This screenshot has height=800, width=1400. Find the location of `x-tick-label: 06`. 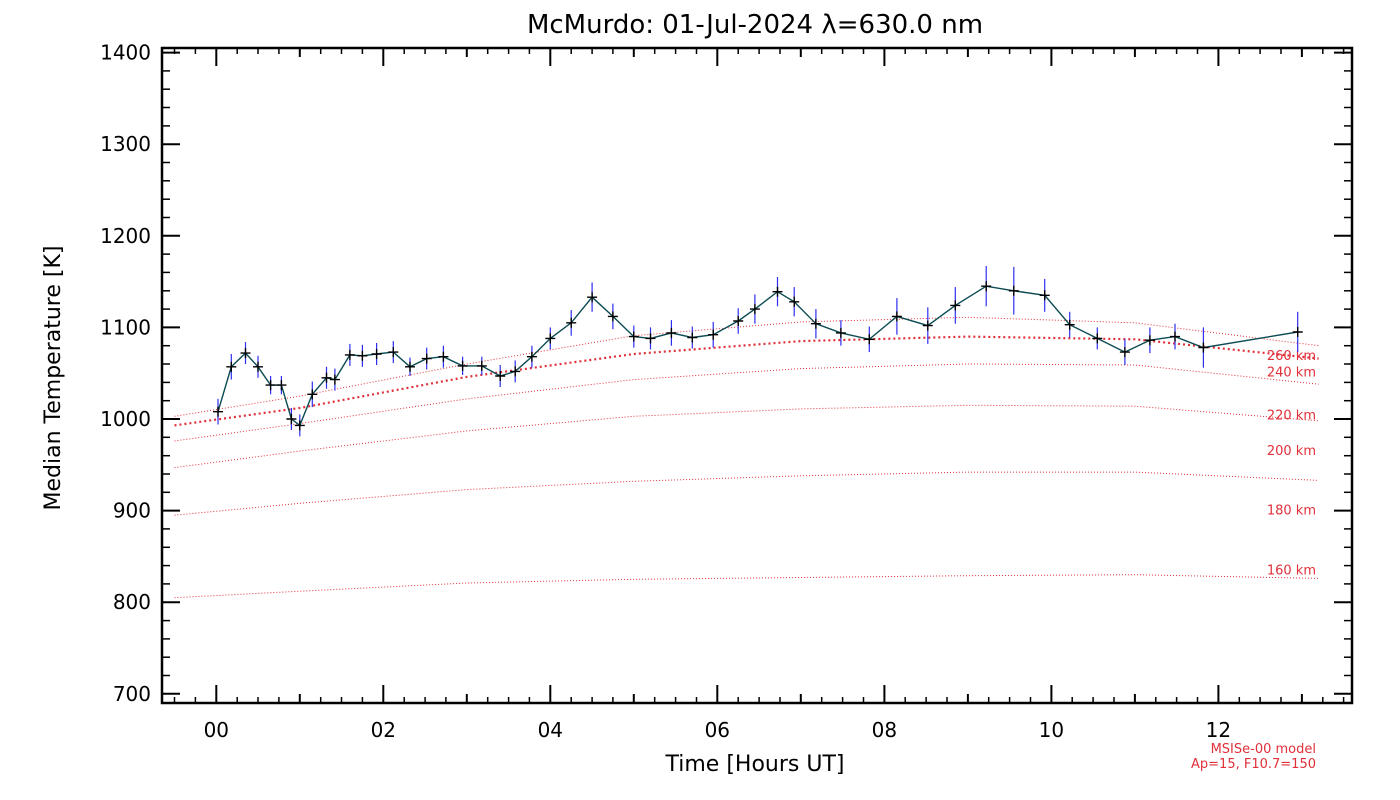

x-tick-label: 06 is located at coordinates (717, 730).